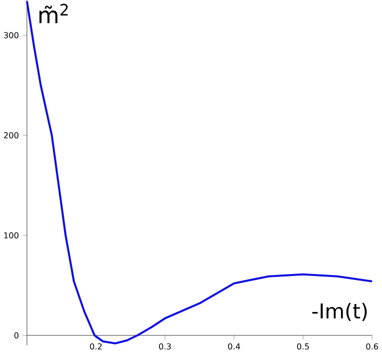 The image size is (382, 353). What do you see at coordinates (16, 335) in the screenshot?
I see `y-tick-label: 0` at bounding box center [16, 335].